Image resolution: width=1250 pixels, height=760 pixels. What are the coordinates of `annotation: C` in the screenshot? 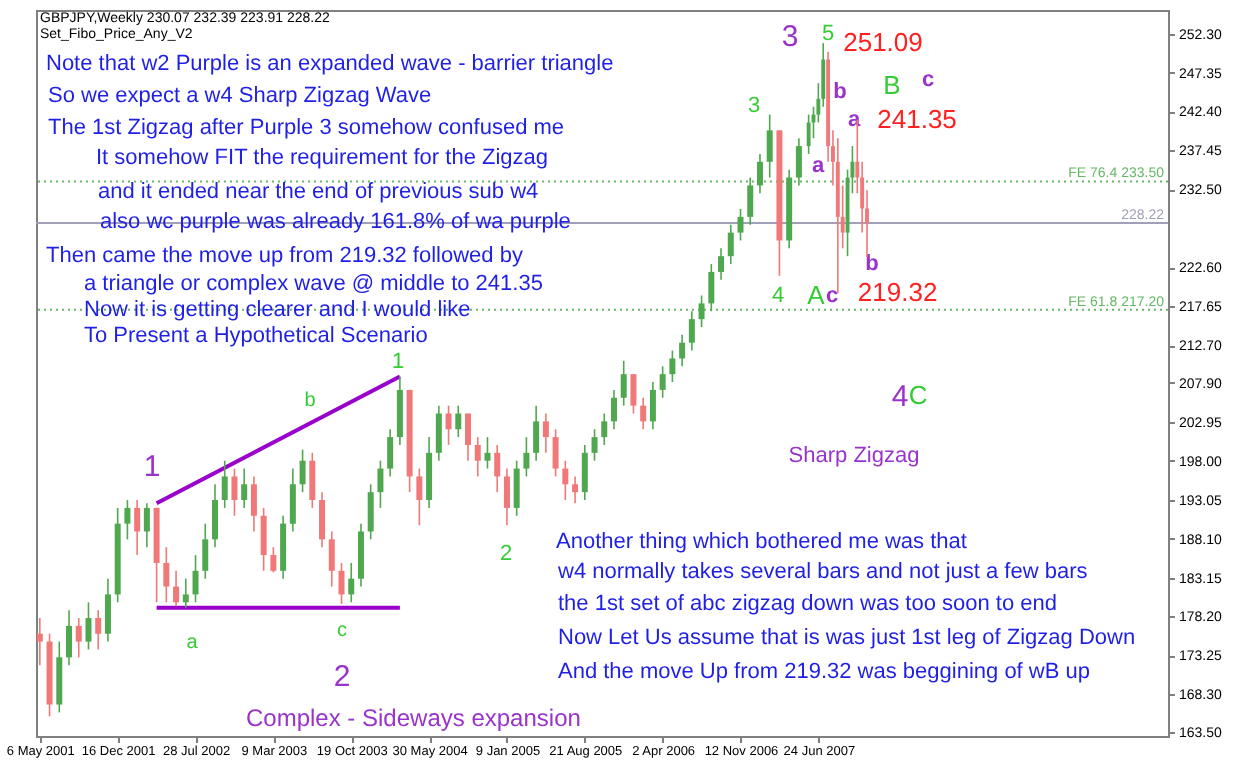 It's located at (918, 395).